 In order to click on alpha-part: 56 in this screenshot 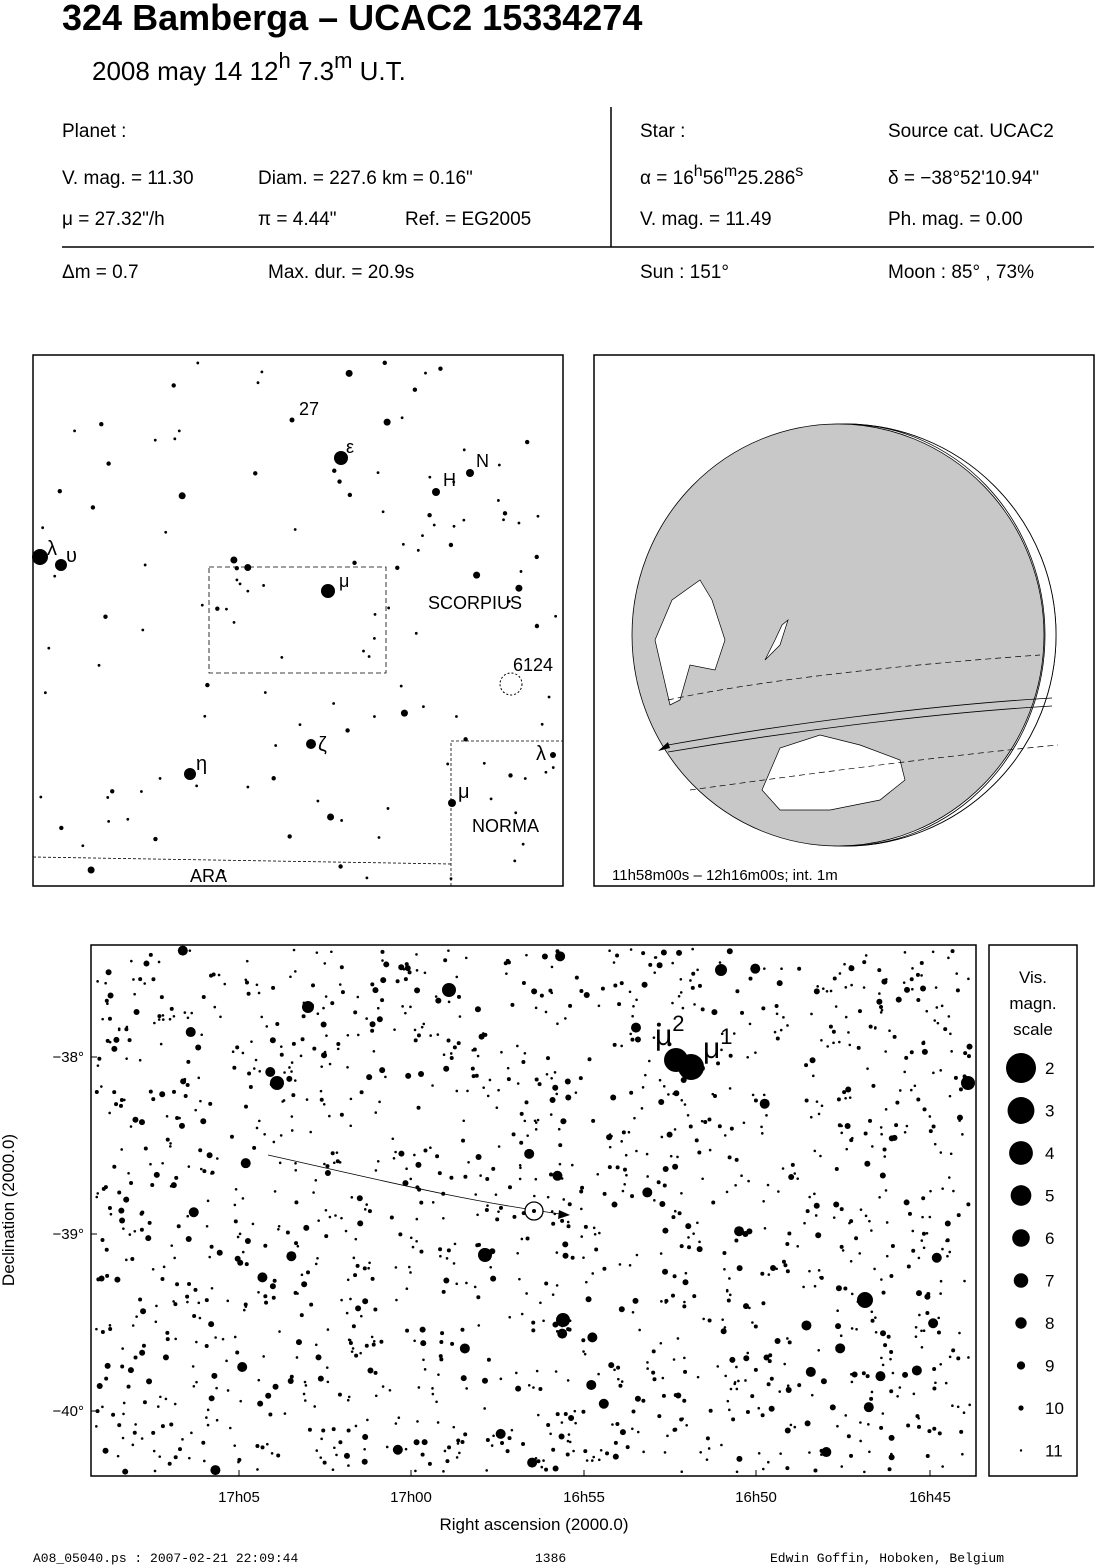, I will do `click(713, 178)`.